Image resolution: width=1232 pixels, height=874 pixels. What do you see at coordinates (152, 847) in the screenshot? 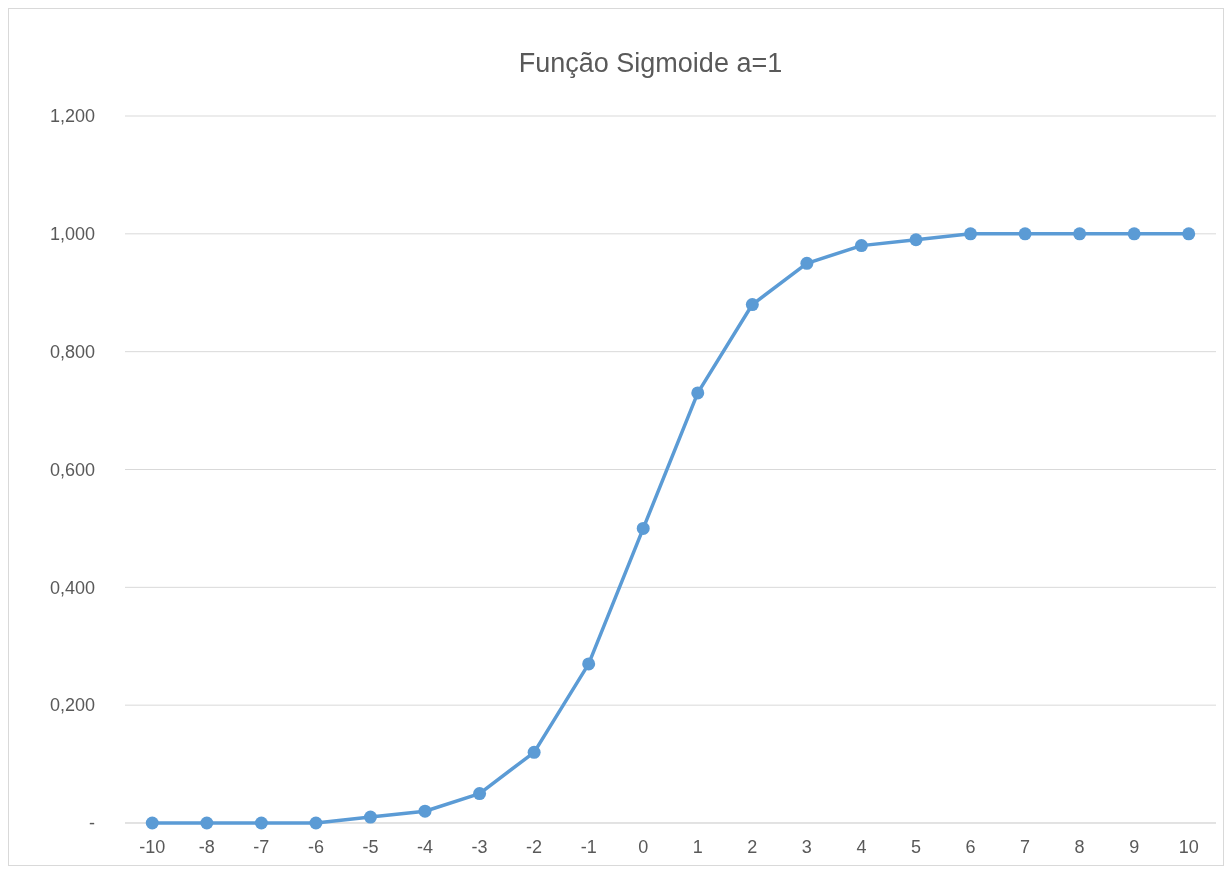
I see `x-tick-label: -10` at bounding box center [152, 847].